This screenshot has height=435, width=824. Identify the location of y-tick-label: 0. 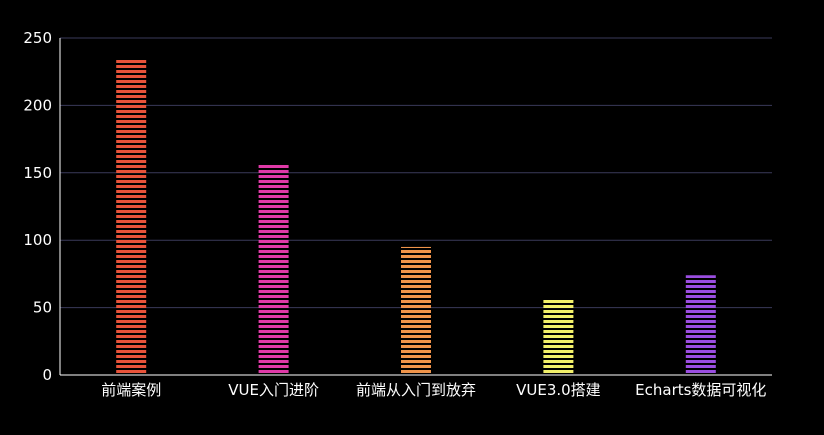
(47, 375).